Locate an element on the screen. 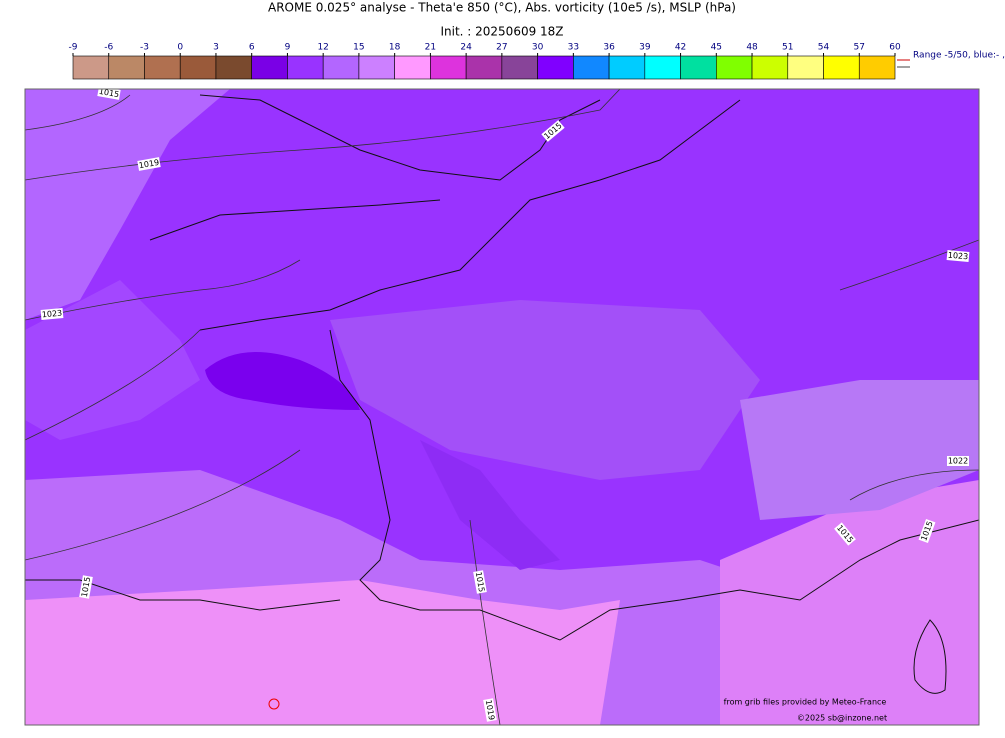 This screenshot has height=738, width=1005. colorbar-tick-label: 15 is located at coordinates (358, 48).